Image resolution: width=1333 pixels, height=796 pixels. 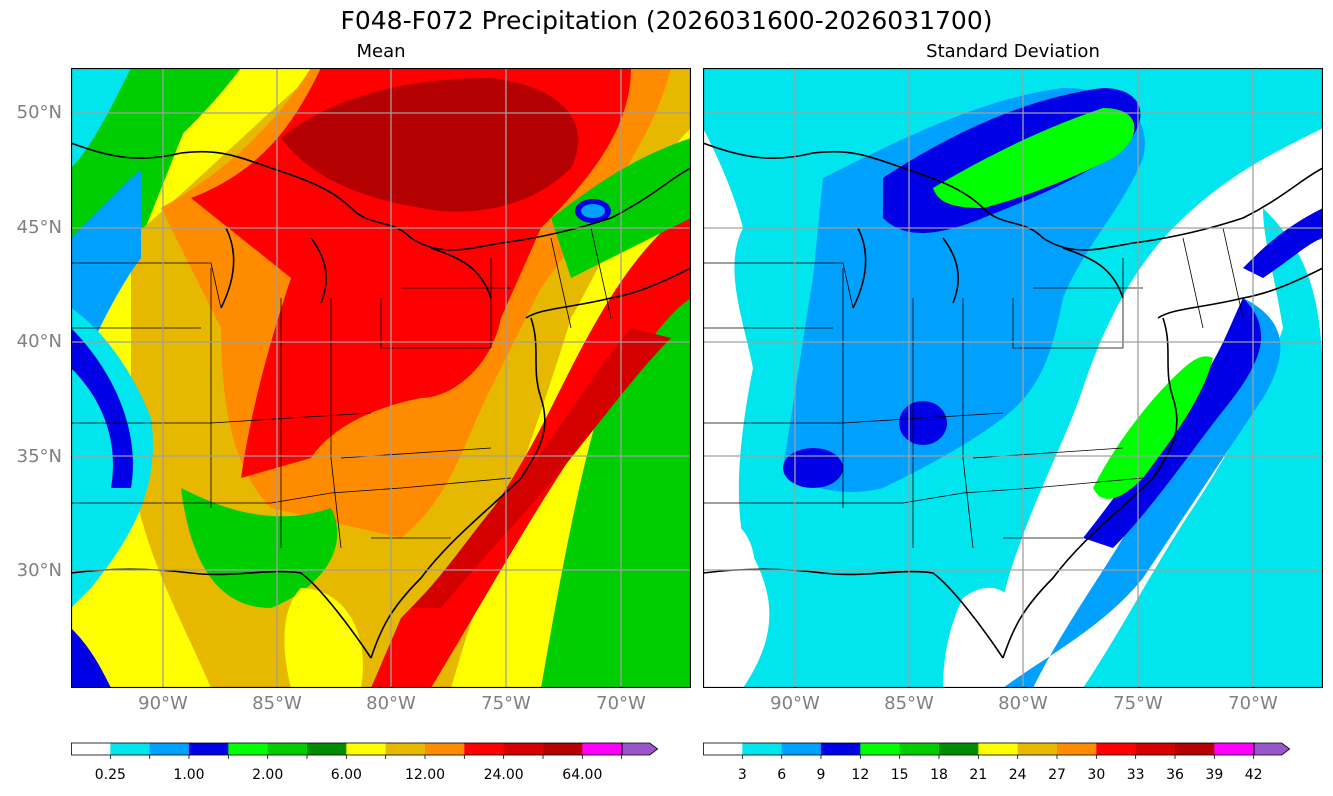 I want to click on stddev-contour-white-southwest, so click(x=729, y=582).